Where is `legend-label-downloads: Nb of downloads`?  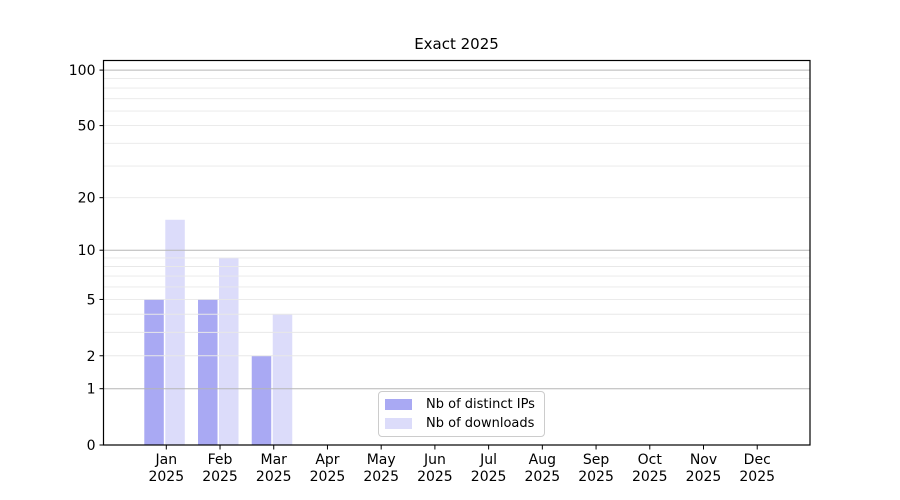
legend-label-downloads: Nb of downloads is located at coordinates (480, 423).